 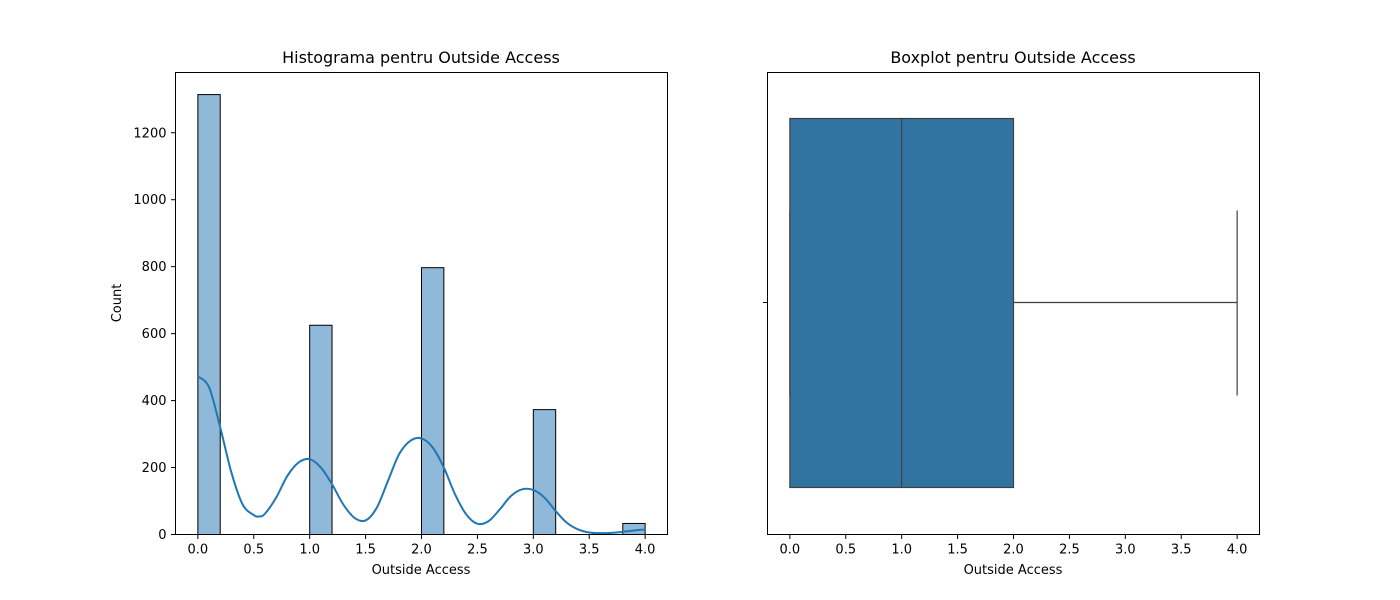 I want to click on histogram-x-ticks: 0.0 0.5 1.0 1.5 2.0 2.5 3.0 3.5 4.0, so click(x=422, y=546).